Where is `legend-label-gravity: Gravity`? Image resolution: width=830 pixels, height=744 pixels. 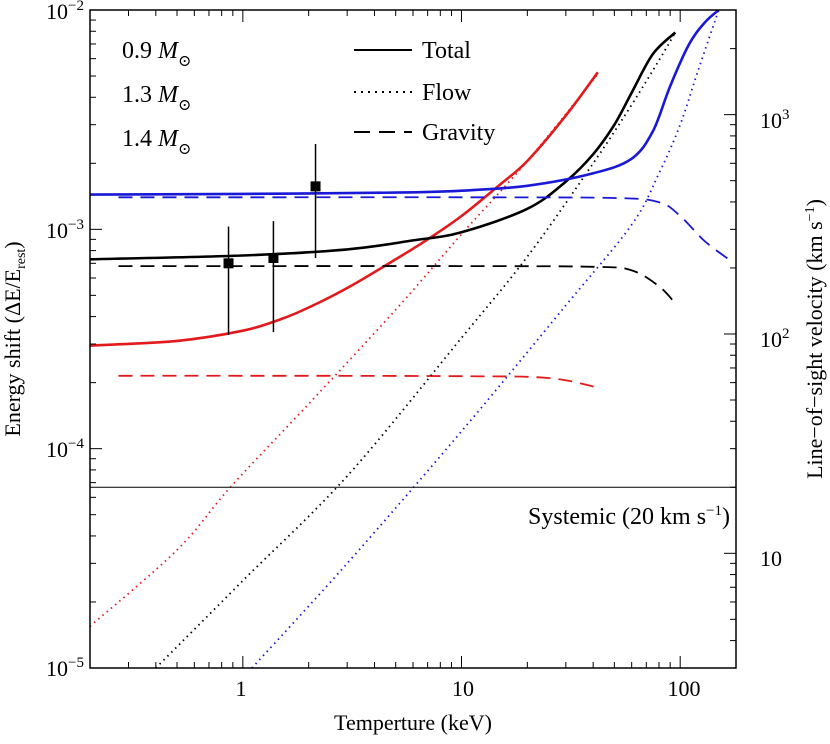 legend-label-gravity: Gravity is located at coordinates (458, 133).